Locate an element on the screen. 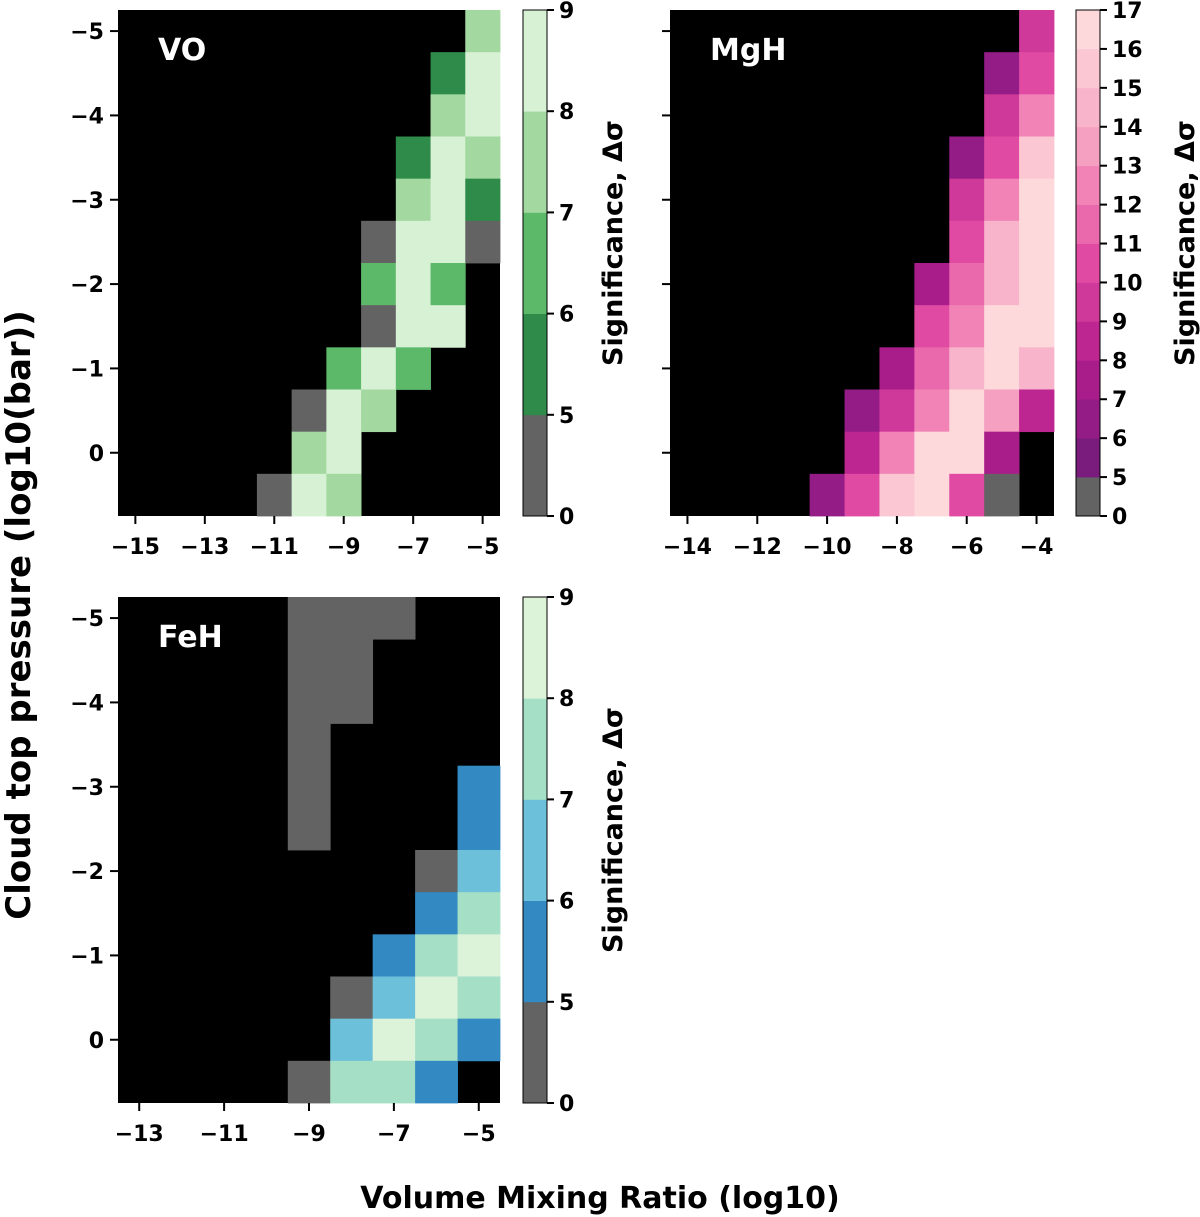  mgh-colorbar-tick-label: 0 is located at coordinates (1119, 517).